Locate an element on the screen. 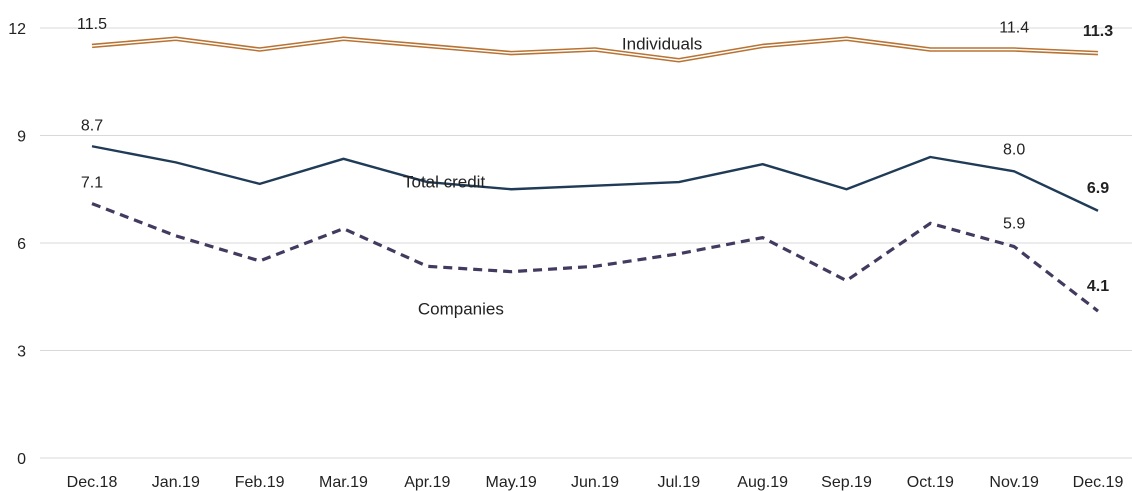 This screenshot has width=1132, height=491. x-tick-label: May.19 is located at coordinates (511, 482).